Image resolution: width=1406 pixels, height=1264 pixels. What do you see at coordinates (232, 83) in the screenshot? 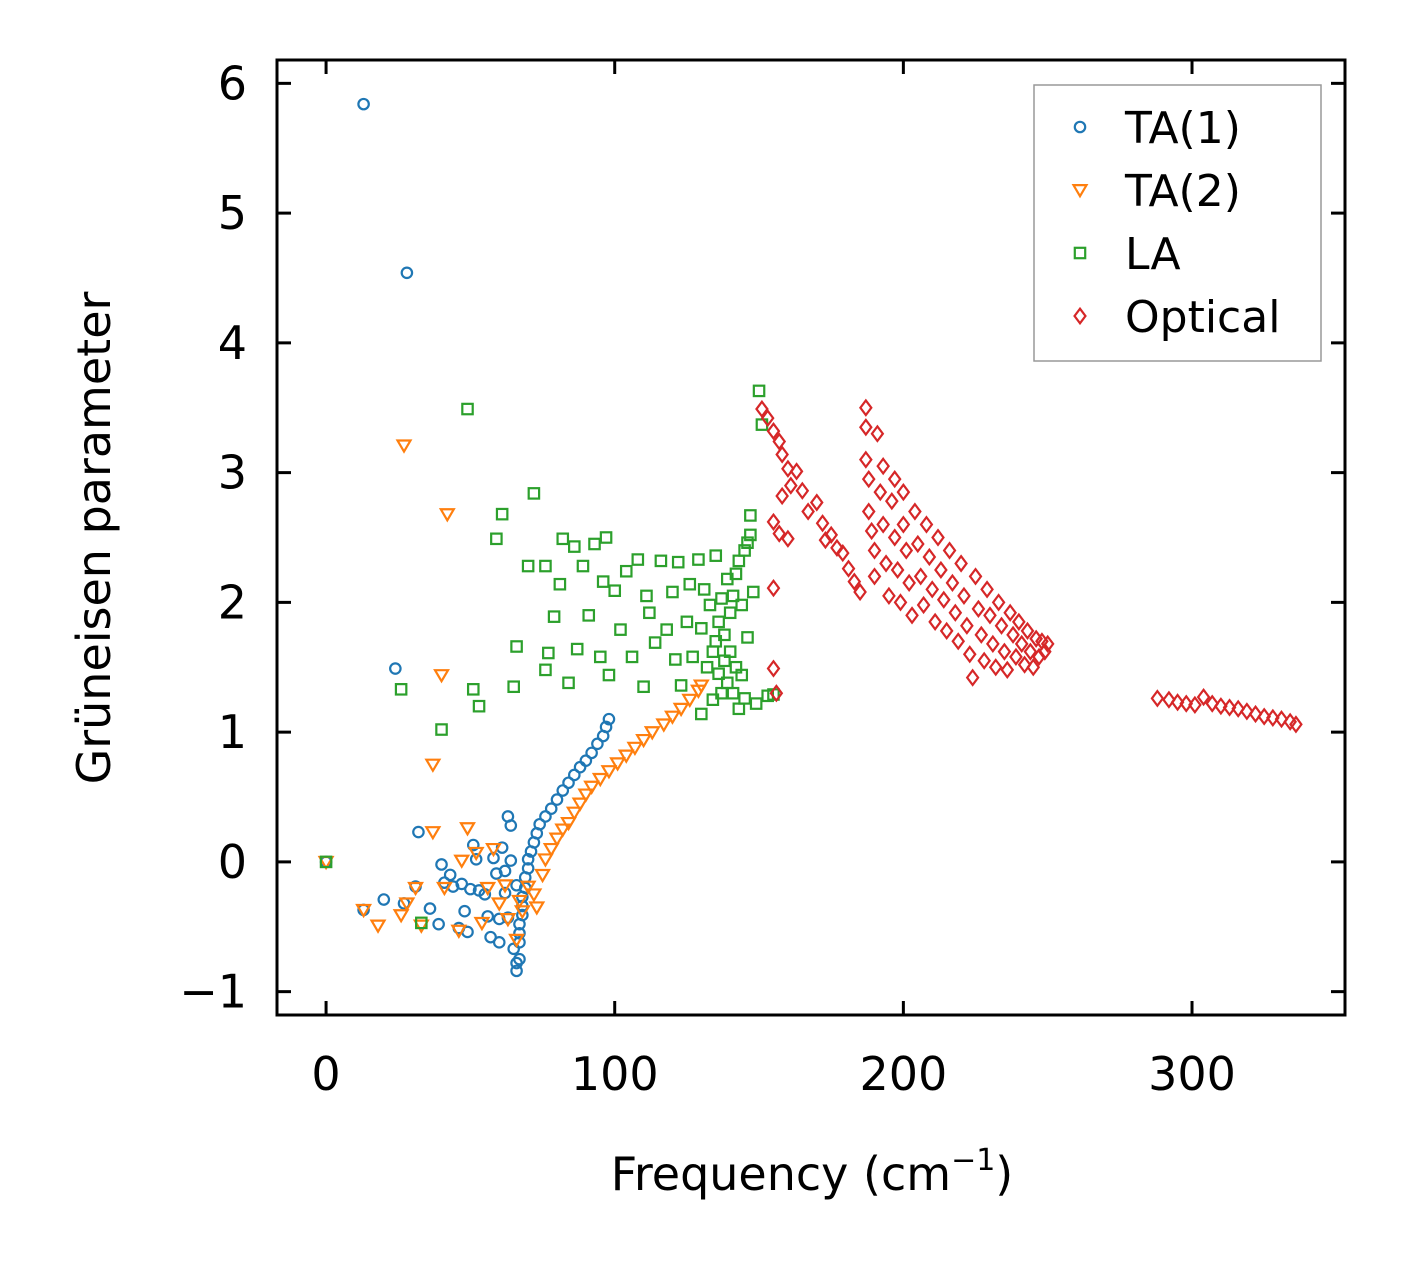
I see `y-tick-label: 6` at bounding box center [232, 83].